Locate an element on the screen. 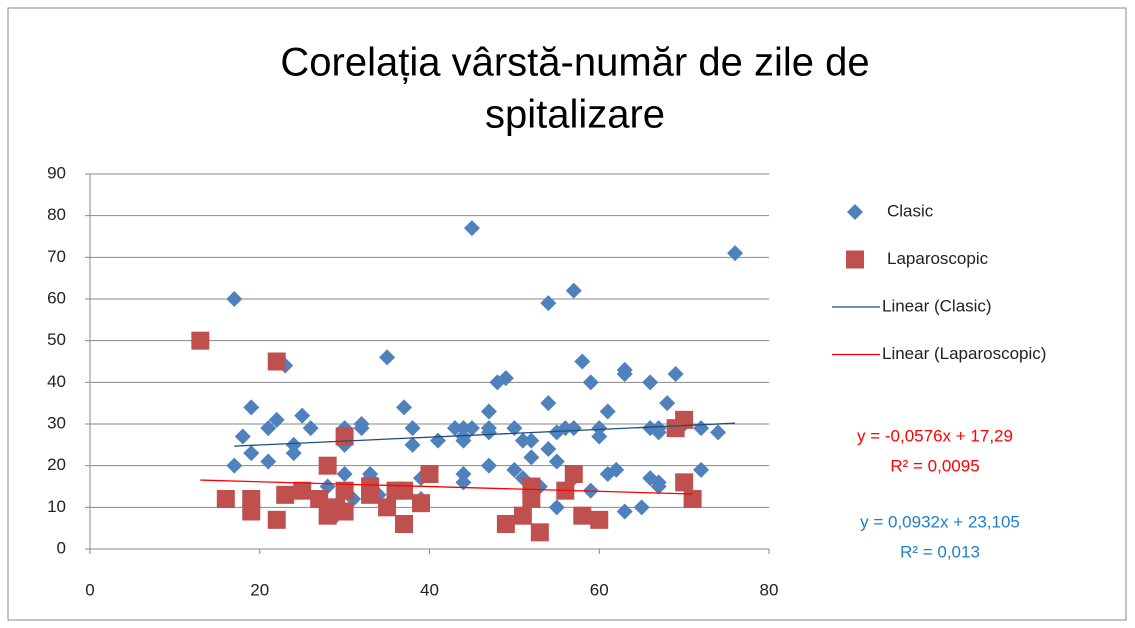  y-tick-label: 80 is located at coordinates (56, 214).